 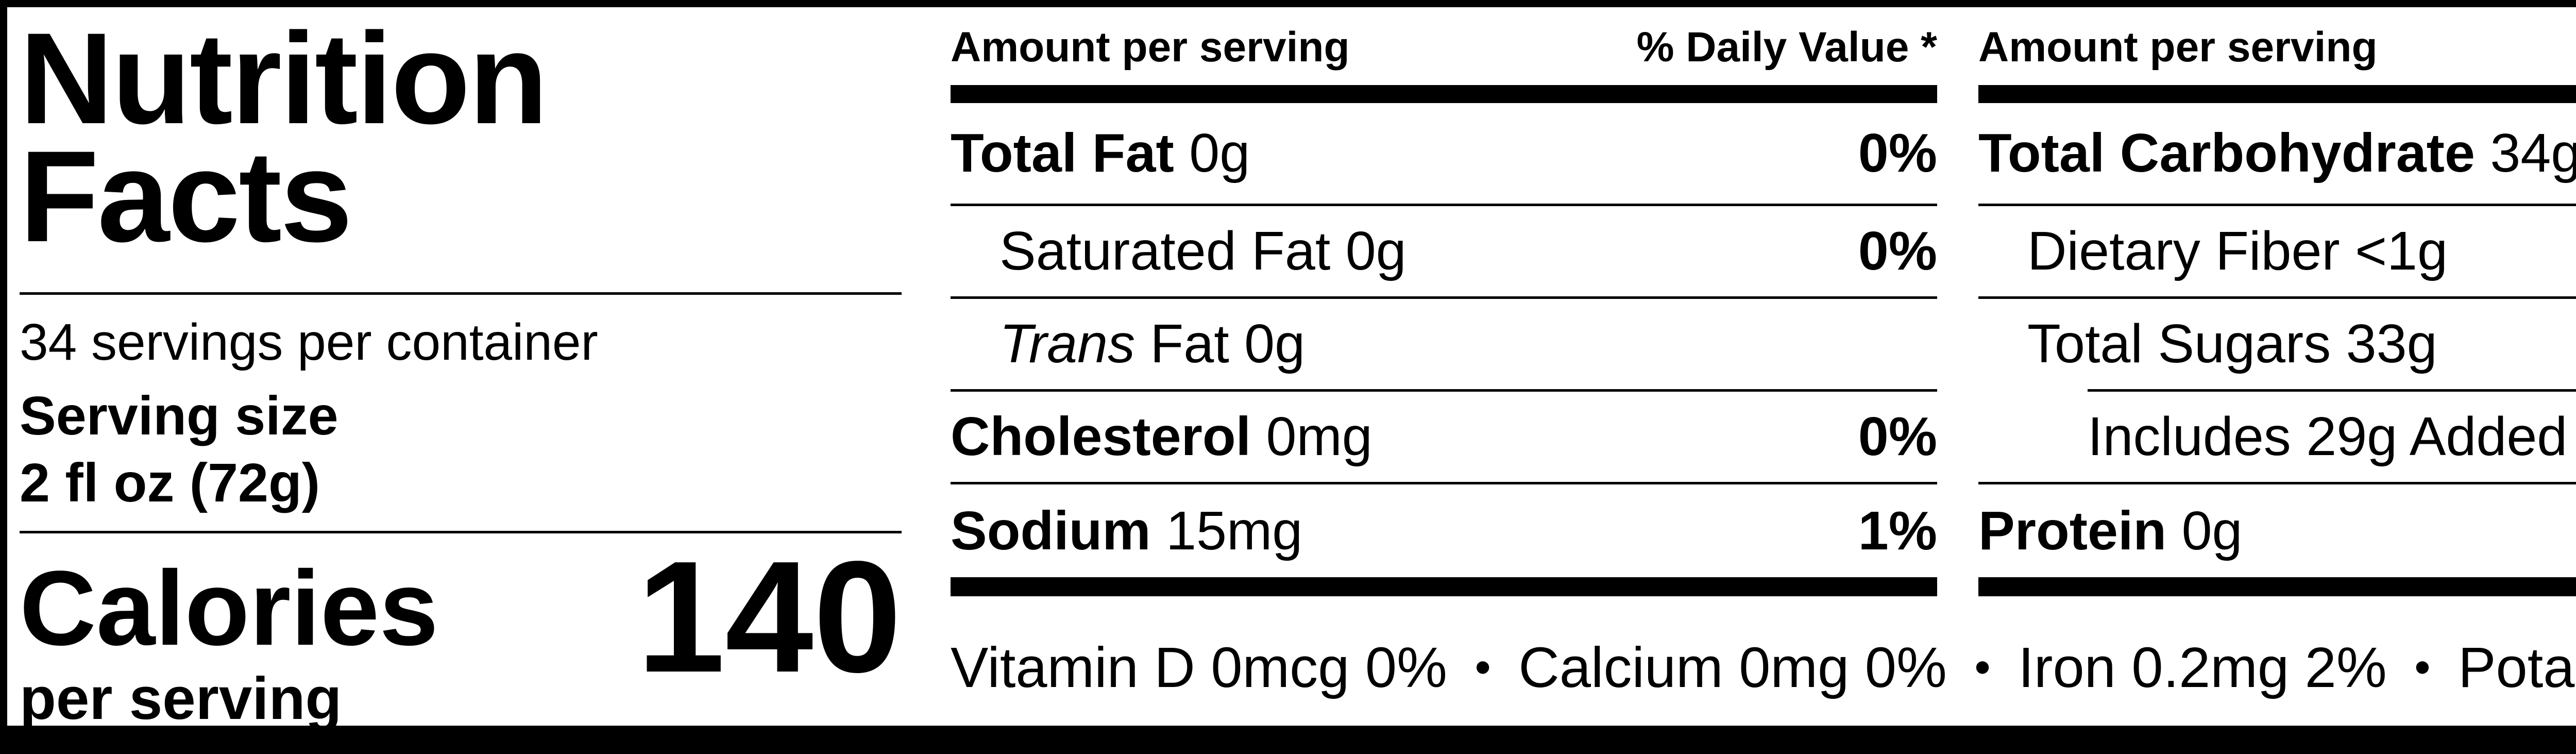 What do you see at coordinates (2202, 667) in the screenshot?
I see `micronutrient-iron: Iron 0.2mg 2%` at bounding box center [2202, 667].